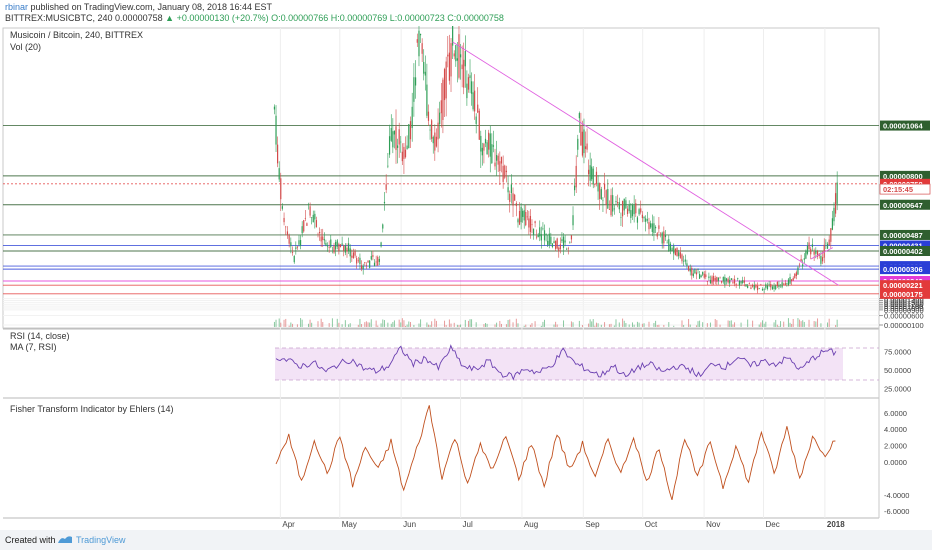  Describe the element at coordinates (65, 539) in the screenshot. I see `tradingview-logo-icon` at that location.